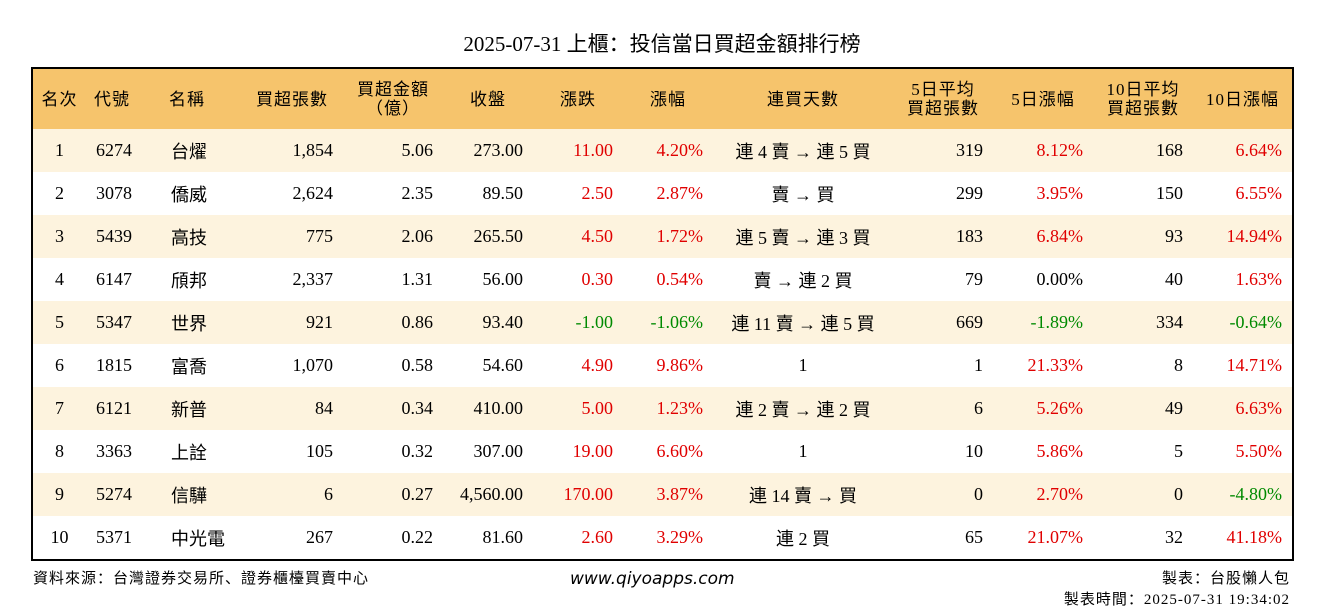  Describe the element at coordinates (803, 322) in the screenshot. I see `table-cell: 連 11 賣 → 連 5 買` at that location.